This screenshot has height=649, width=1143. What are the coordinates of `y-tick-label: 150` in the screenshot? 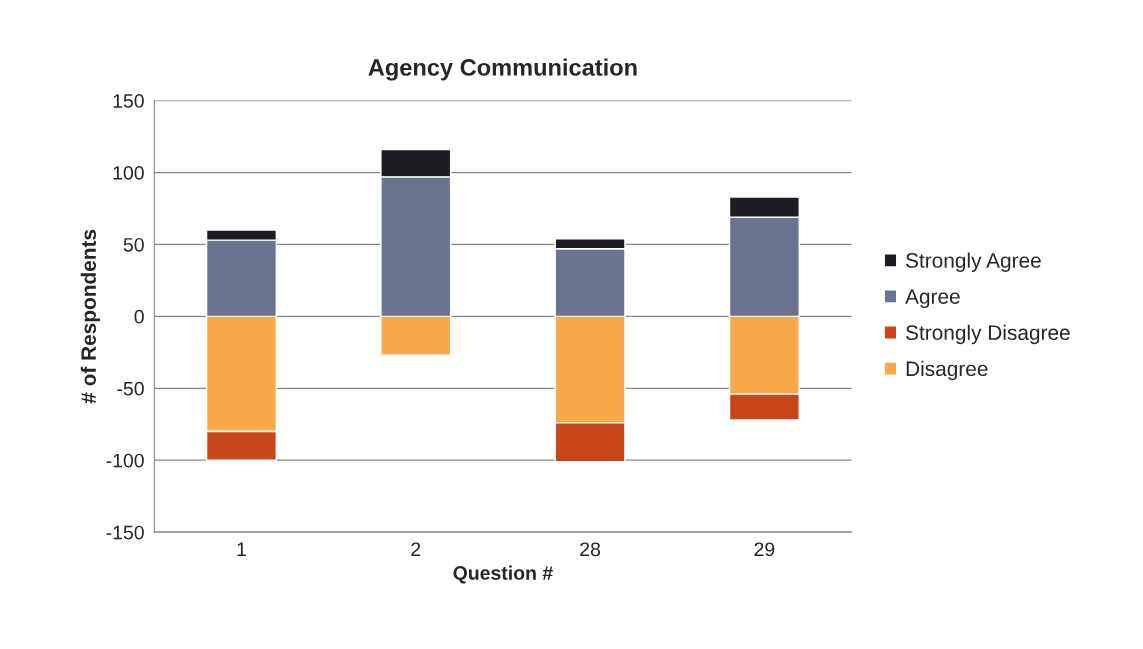 It's located at (128, 101).